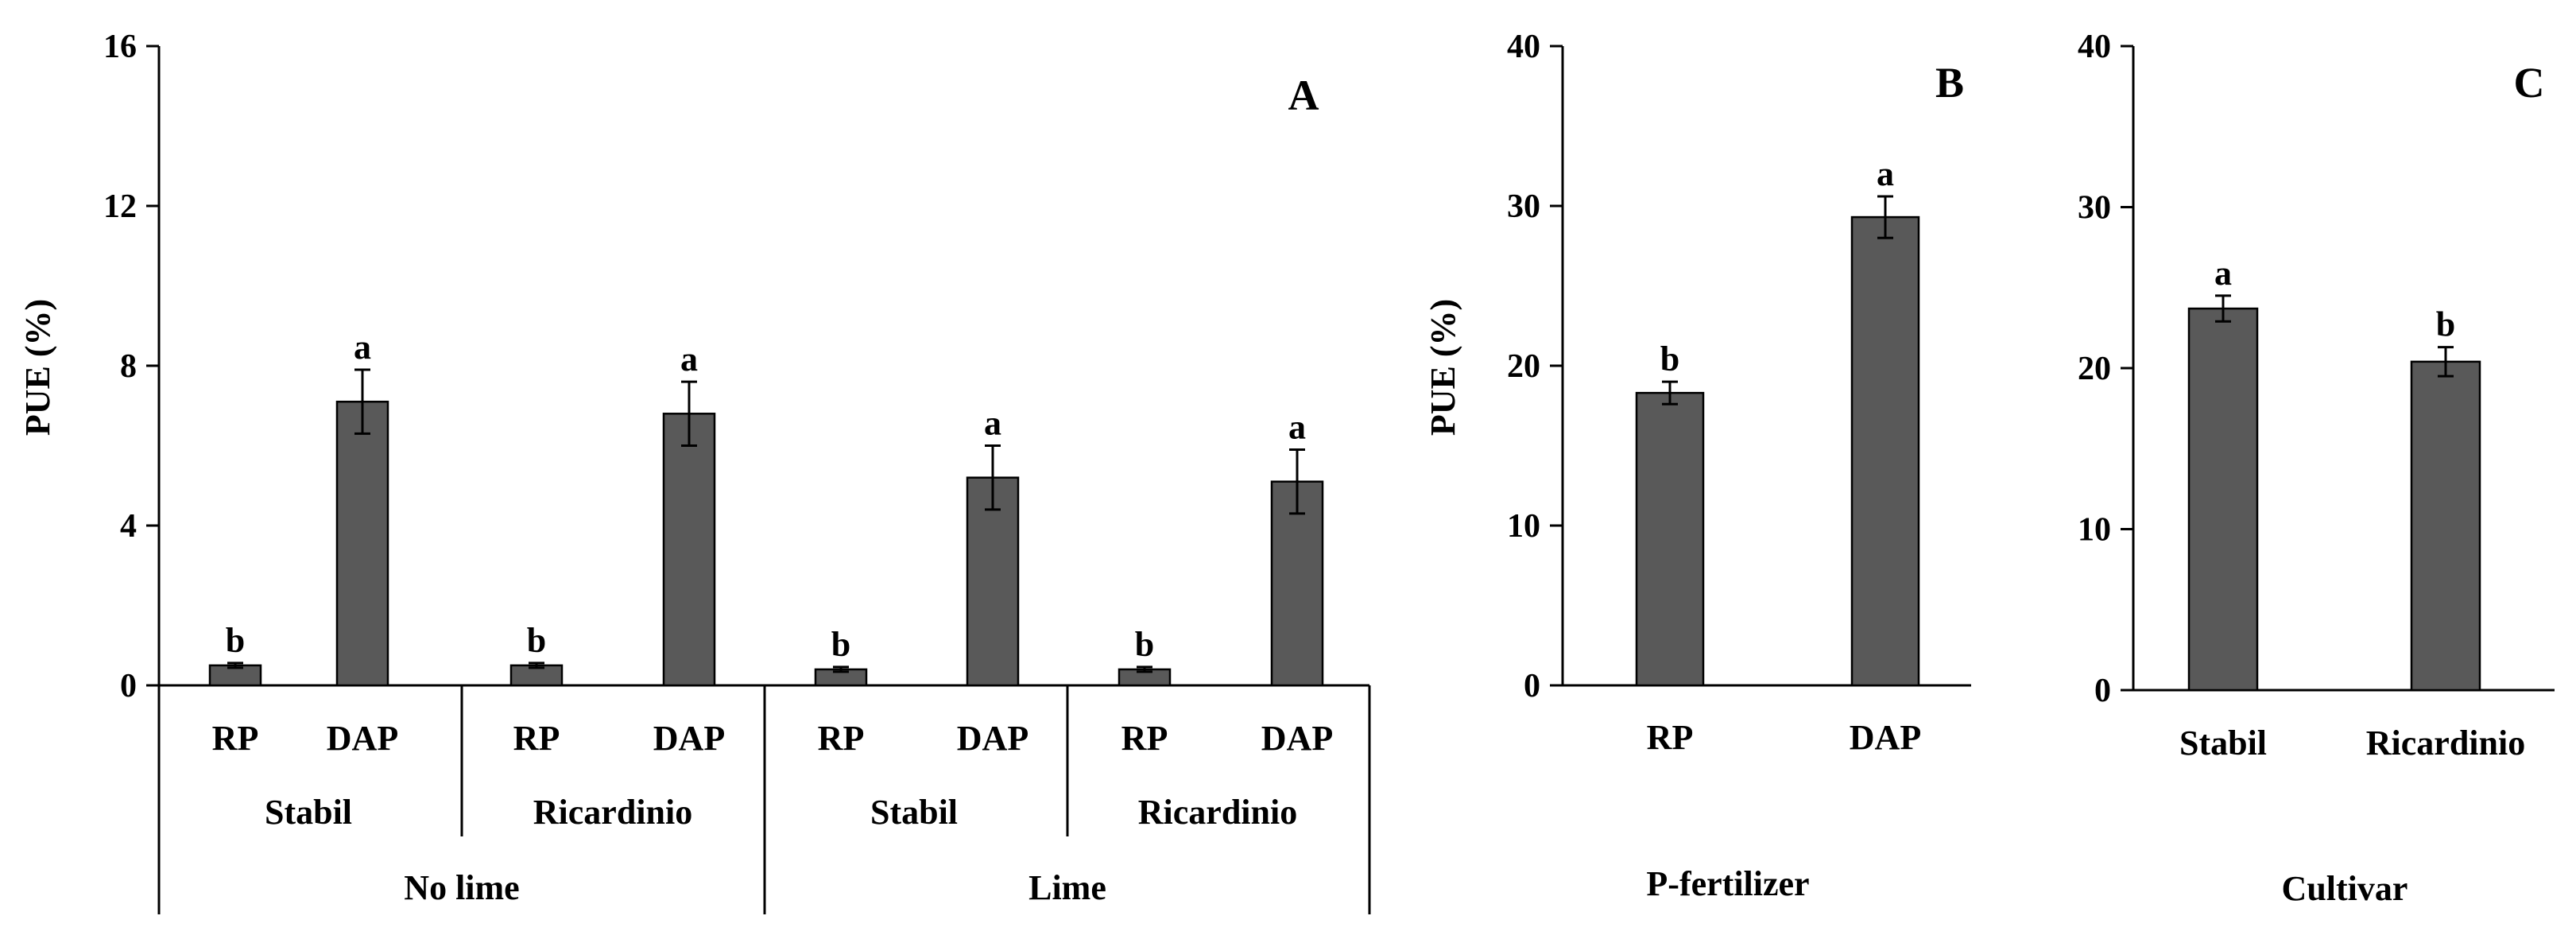  Describe the element at coordinates (1670, 738) in the screenshot. I see `panel-b-category-label: RP` at that location.